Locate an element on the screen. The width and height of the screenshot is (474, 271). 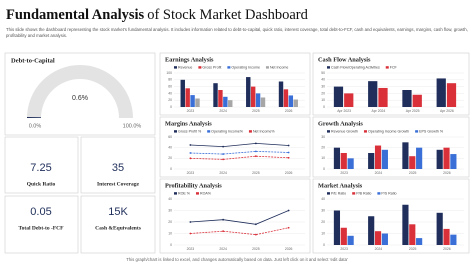
legend-label: ROA% is located at coordinates (206, 193).